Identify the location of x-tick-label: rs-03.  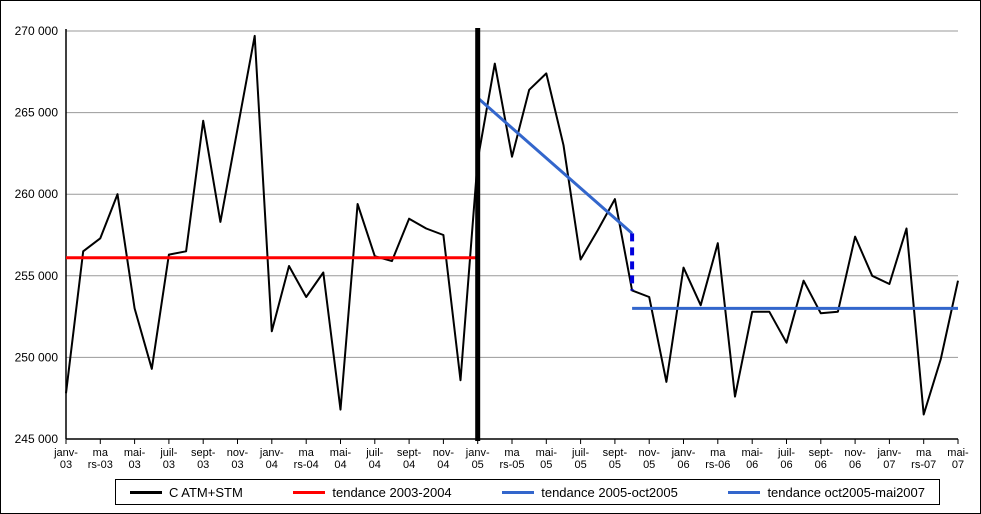
(100, 465).